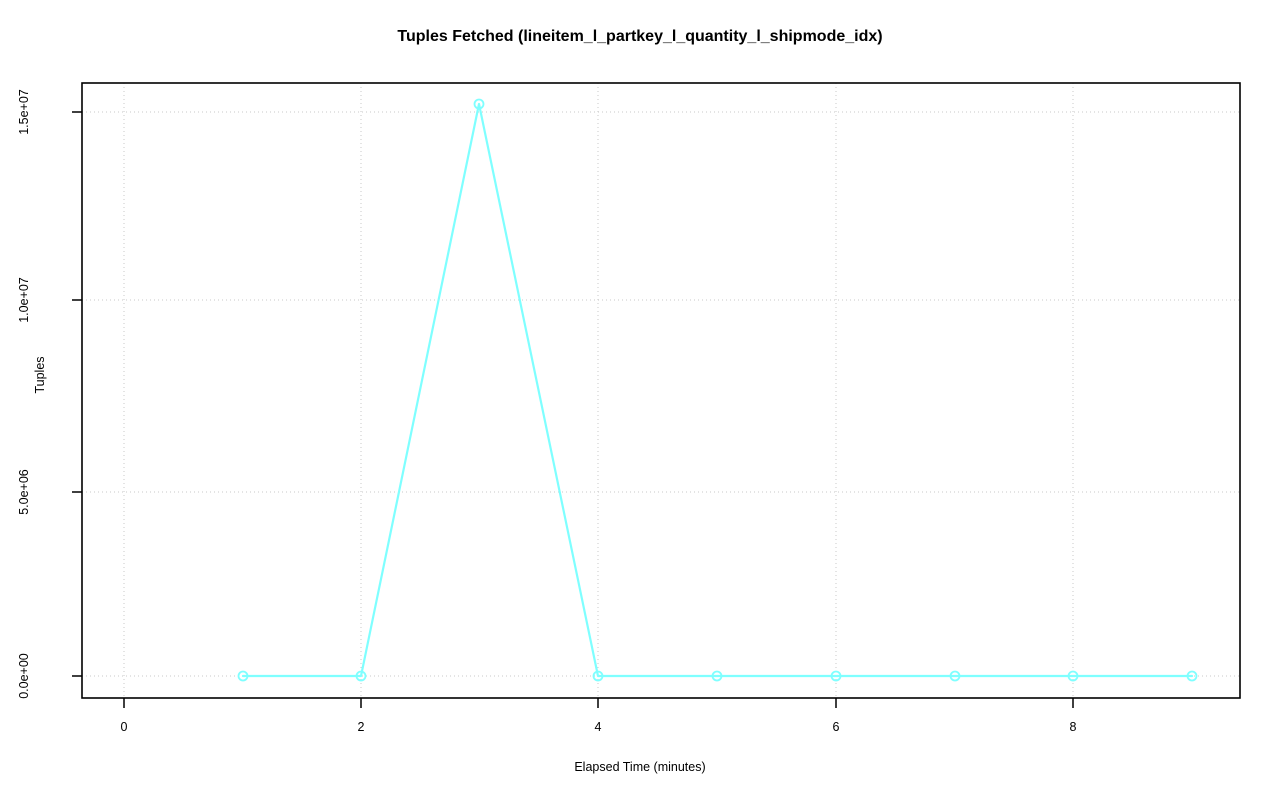 Image resolution: width=1280 pixels, height=801 pixels. I want to click on y-axis-ticks, so click(77, 394).